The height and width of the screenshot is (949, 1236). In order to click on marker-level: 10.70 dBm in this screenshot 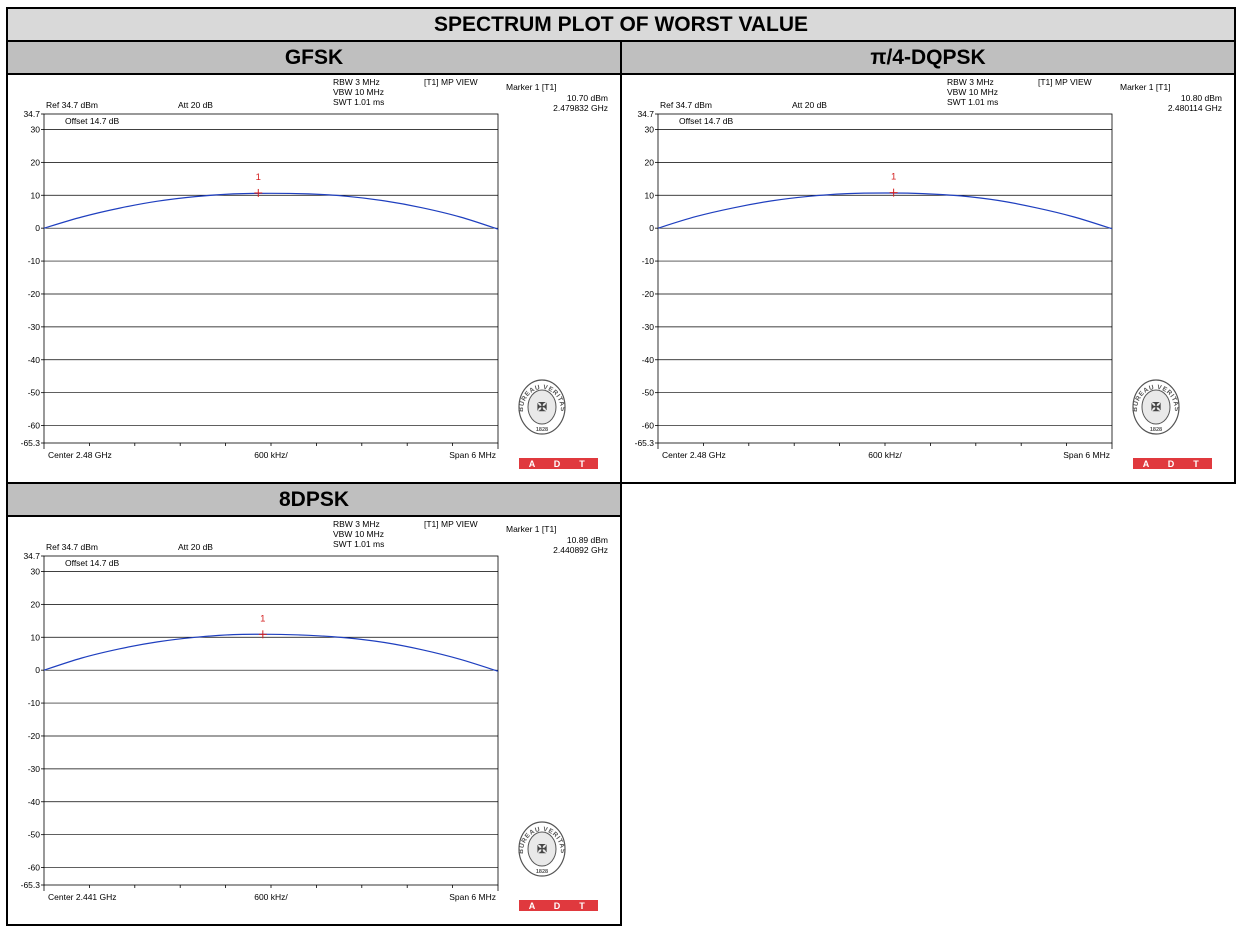, I will do `click(587, 98)`.